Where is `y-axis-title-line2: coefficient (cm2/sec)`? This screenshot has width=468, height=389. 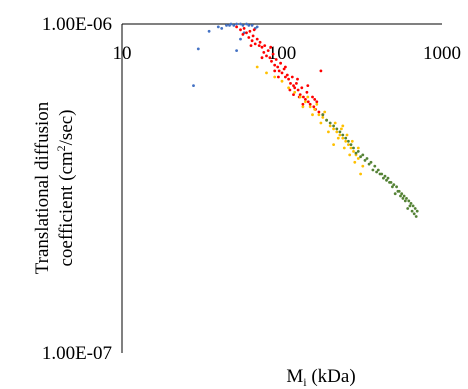 y-axis-title-line2: coefficient (cm2/sec) is located at coordinates (65, 187).